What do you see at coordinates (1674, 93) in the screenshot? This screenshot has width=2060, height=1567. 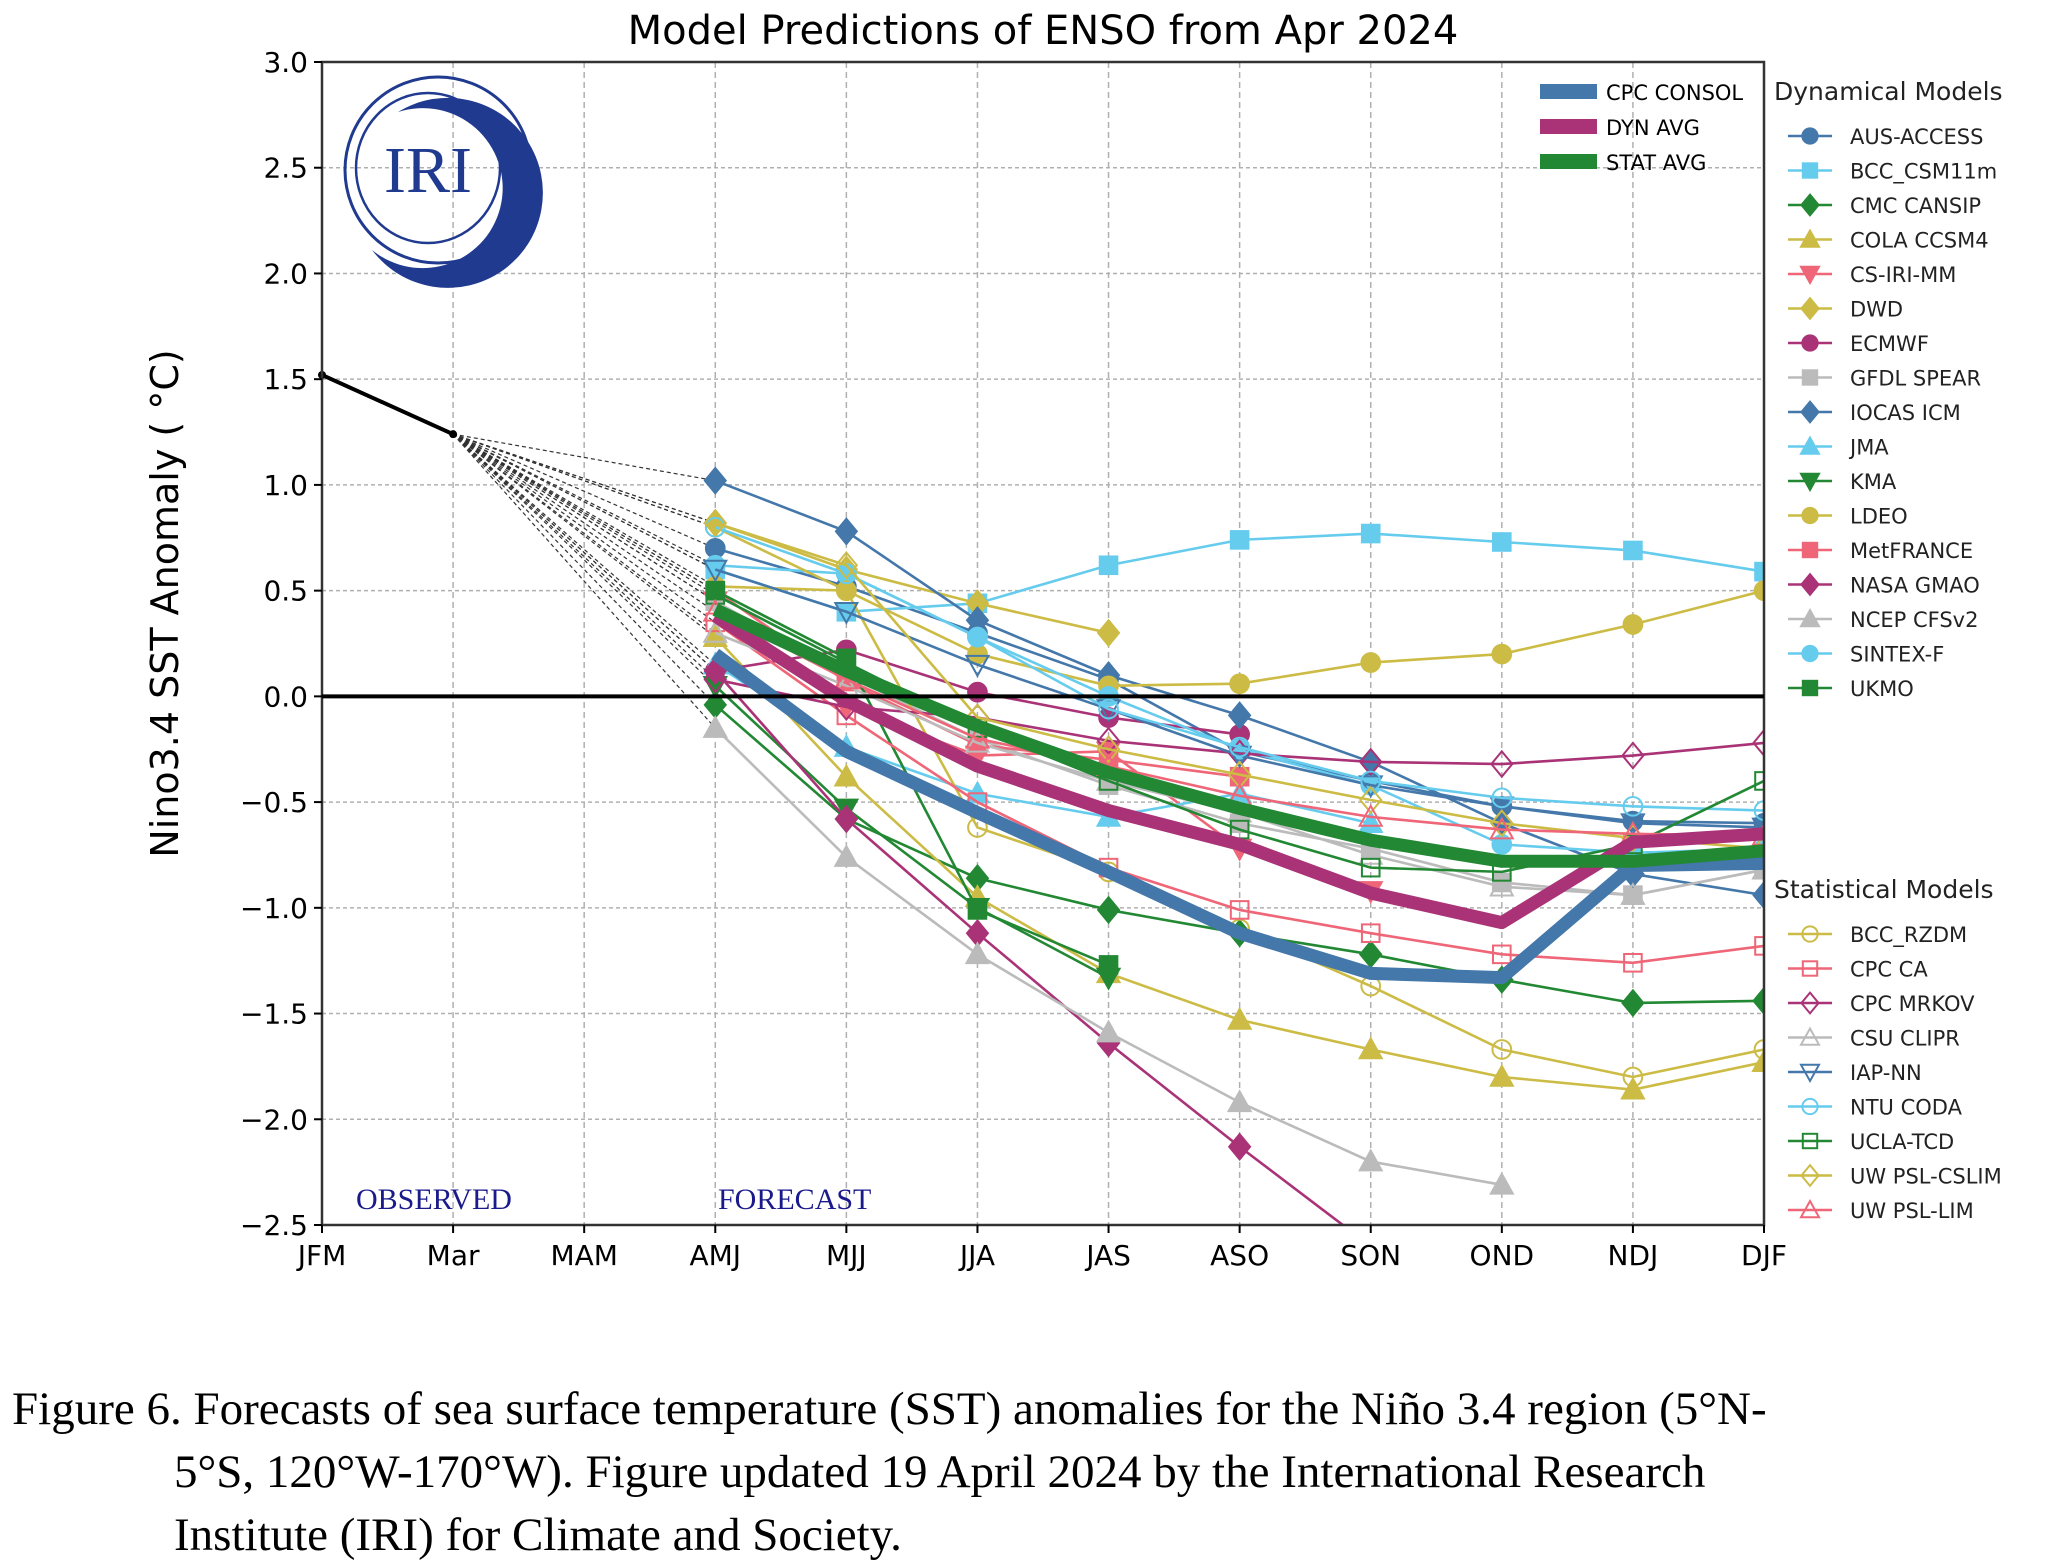 I see `legend-label-cpc-consol: CPC CONSOL` at bounding box center [1674, 93].